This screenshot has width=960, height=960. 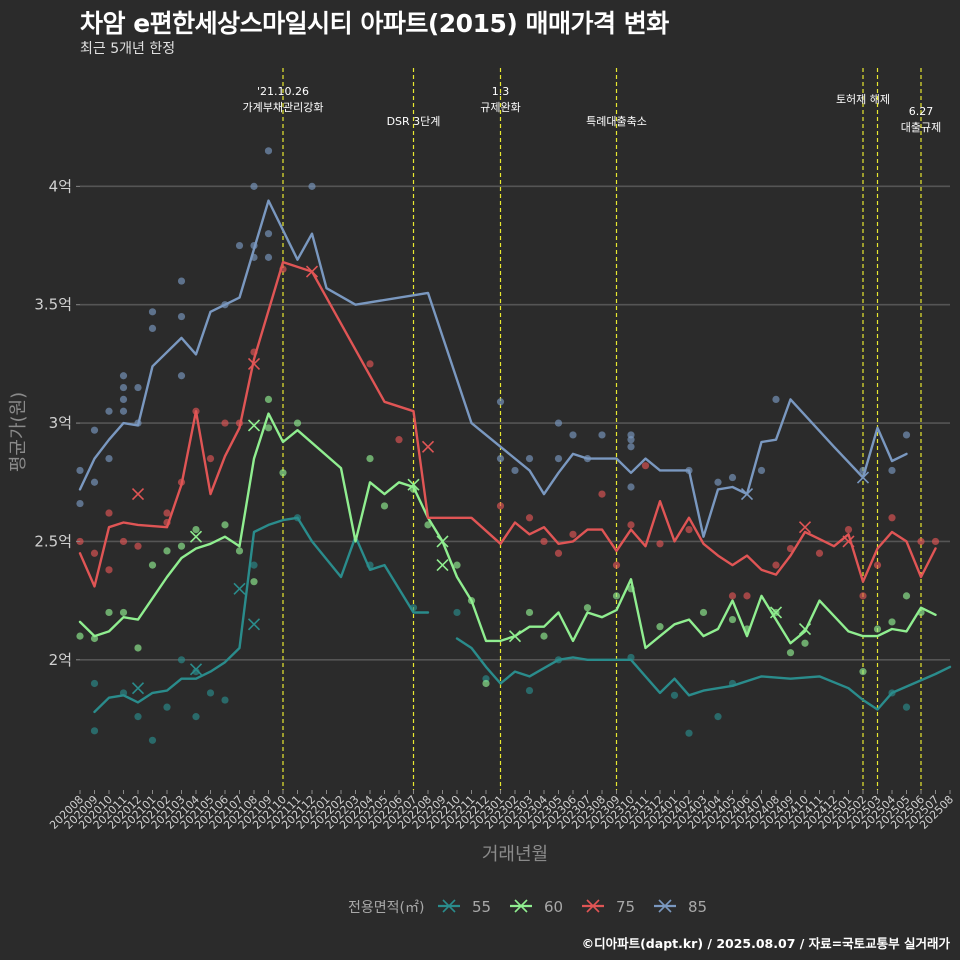 What do you see at coordinates (608, 907) in the screenshot?
I see `legend-item-75: 75` at bounding box center [608, 907].